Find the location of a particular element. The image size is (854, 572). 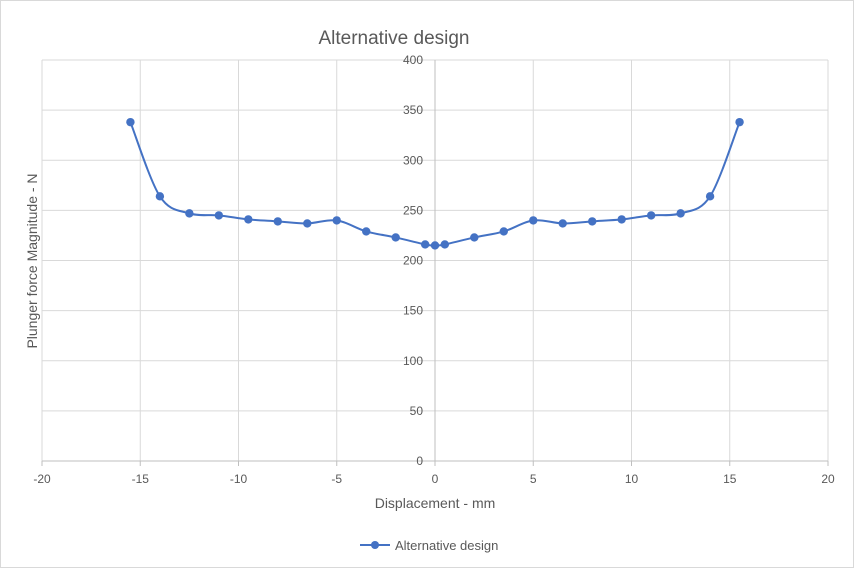

x-tick-label: 0 is located at coordinates (435, 479).